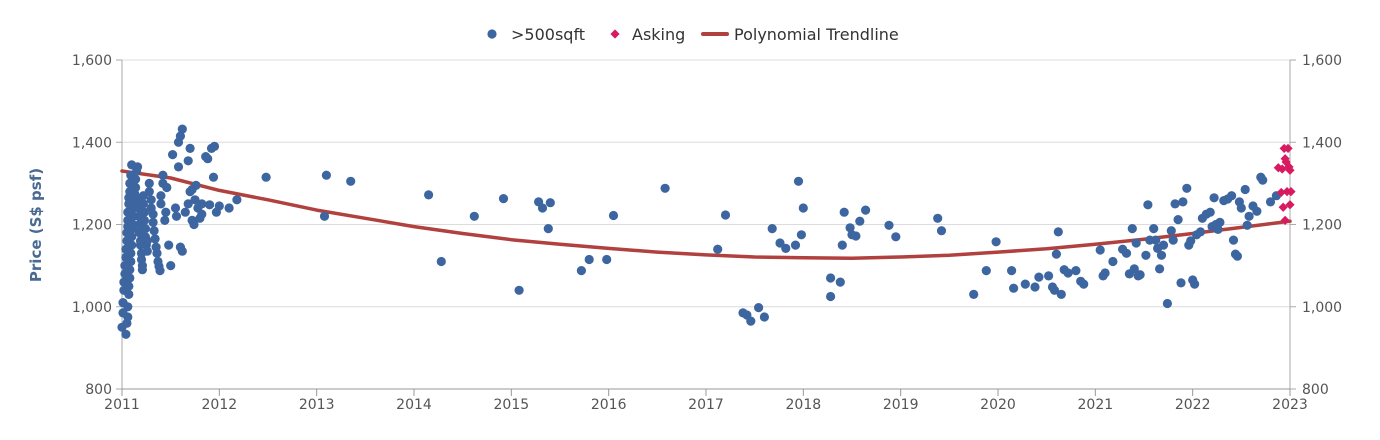 The height and width of the screenshot is (440, 1380). What do you see at coordinates (816, 34) in the screenshot?
I see `legend-label-trend: Polynomial Trendline` at bounding box center [816, 34].